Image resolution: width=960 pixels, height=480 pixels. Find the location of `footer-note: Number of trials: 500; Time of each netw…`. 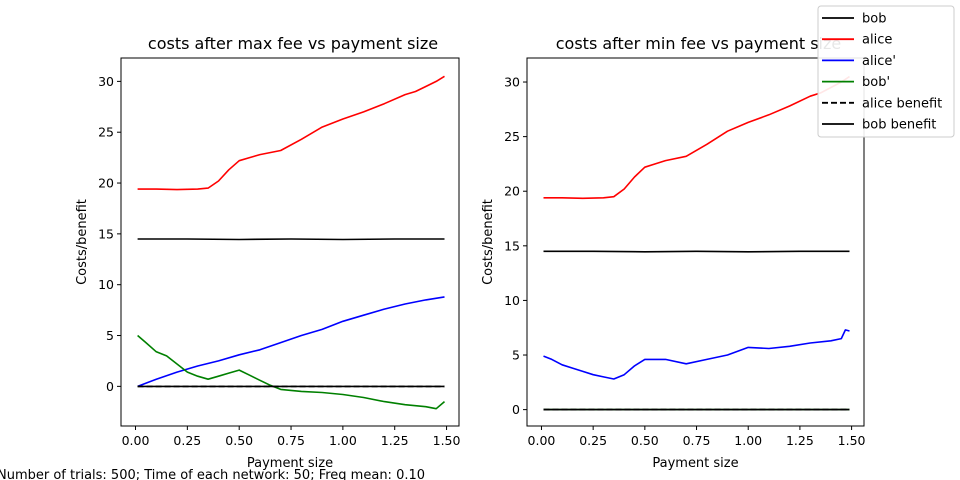

footer-note: Number of trials: 500; Time of each netw… is located at coordinates (212, 474).